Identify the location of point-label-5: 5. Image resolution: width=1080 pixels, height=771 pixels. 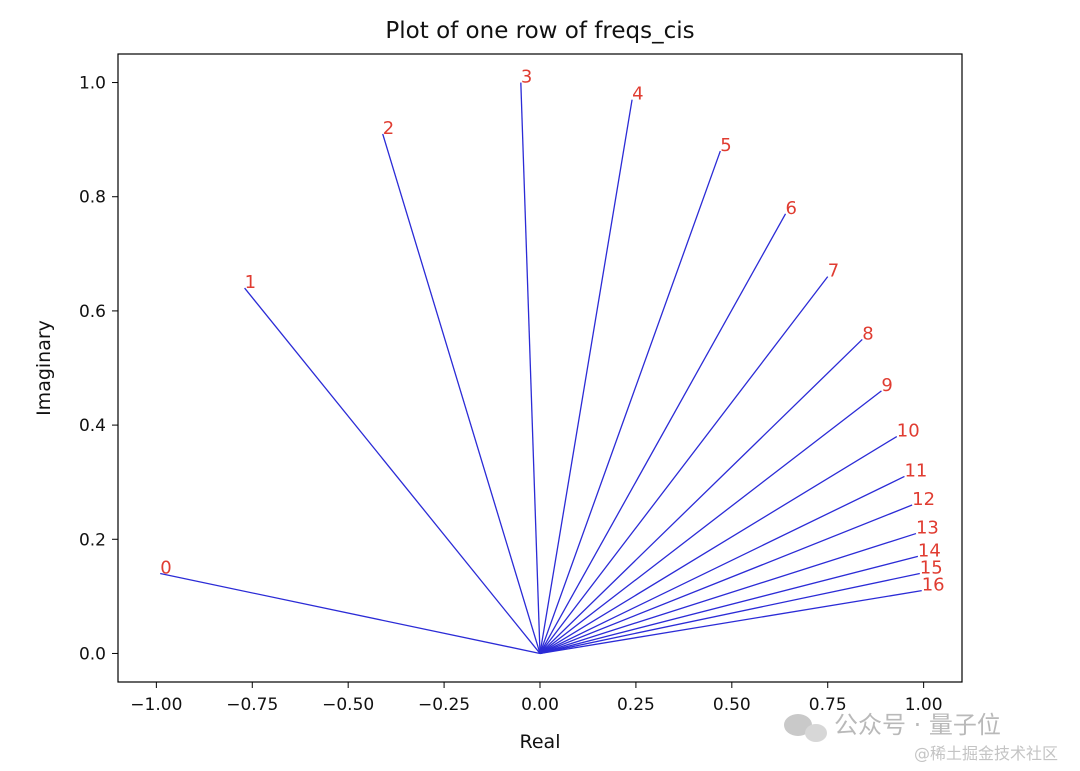
(725, 145).